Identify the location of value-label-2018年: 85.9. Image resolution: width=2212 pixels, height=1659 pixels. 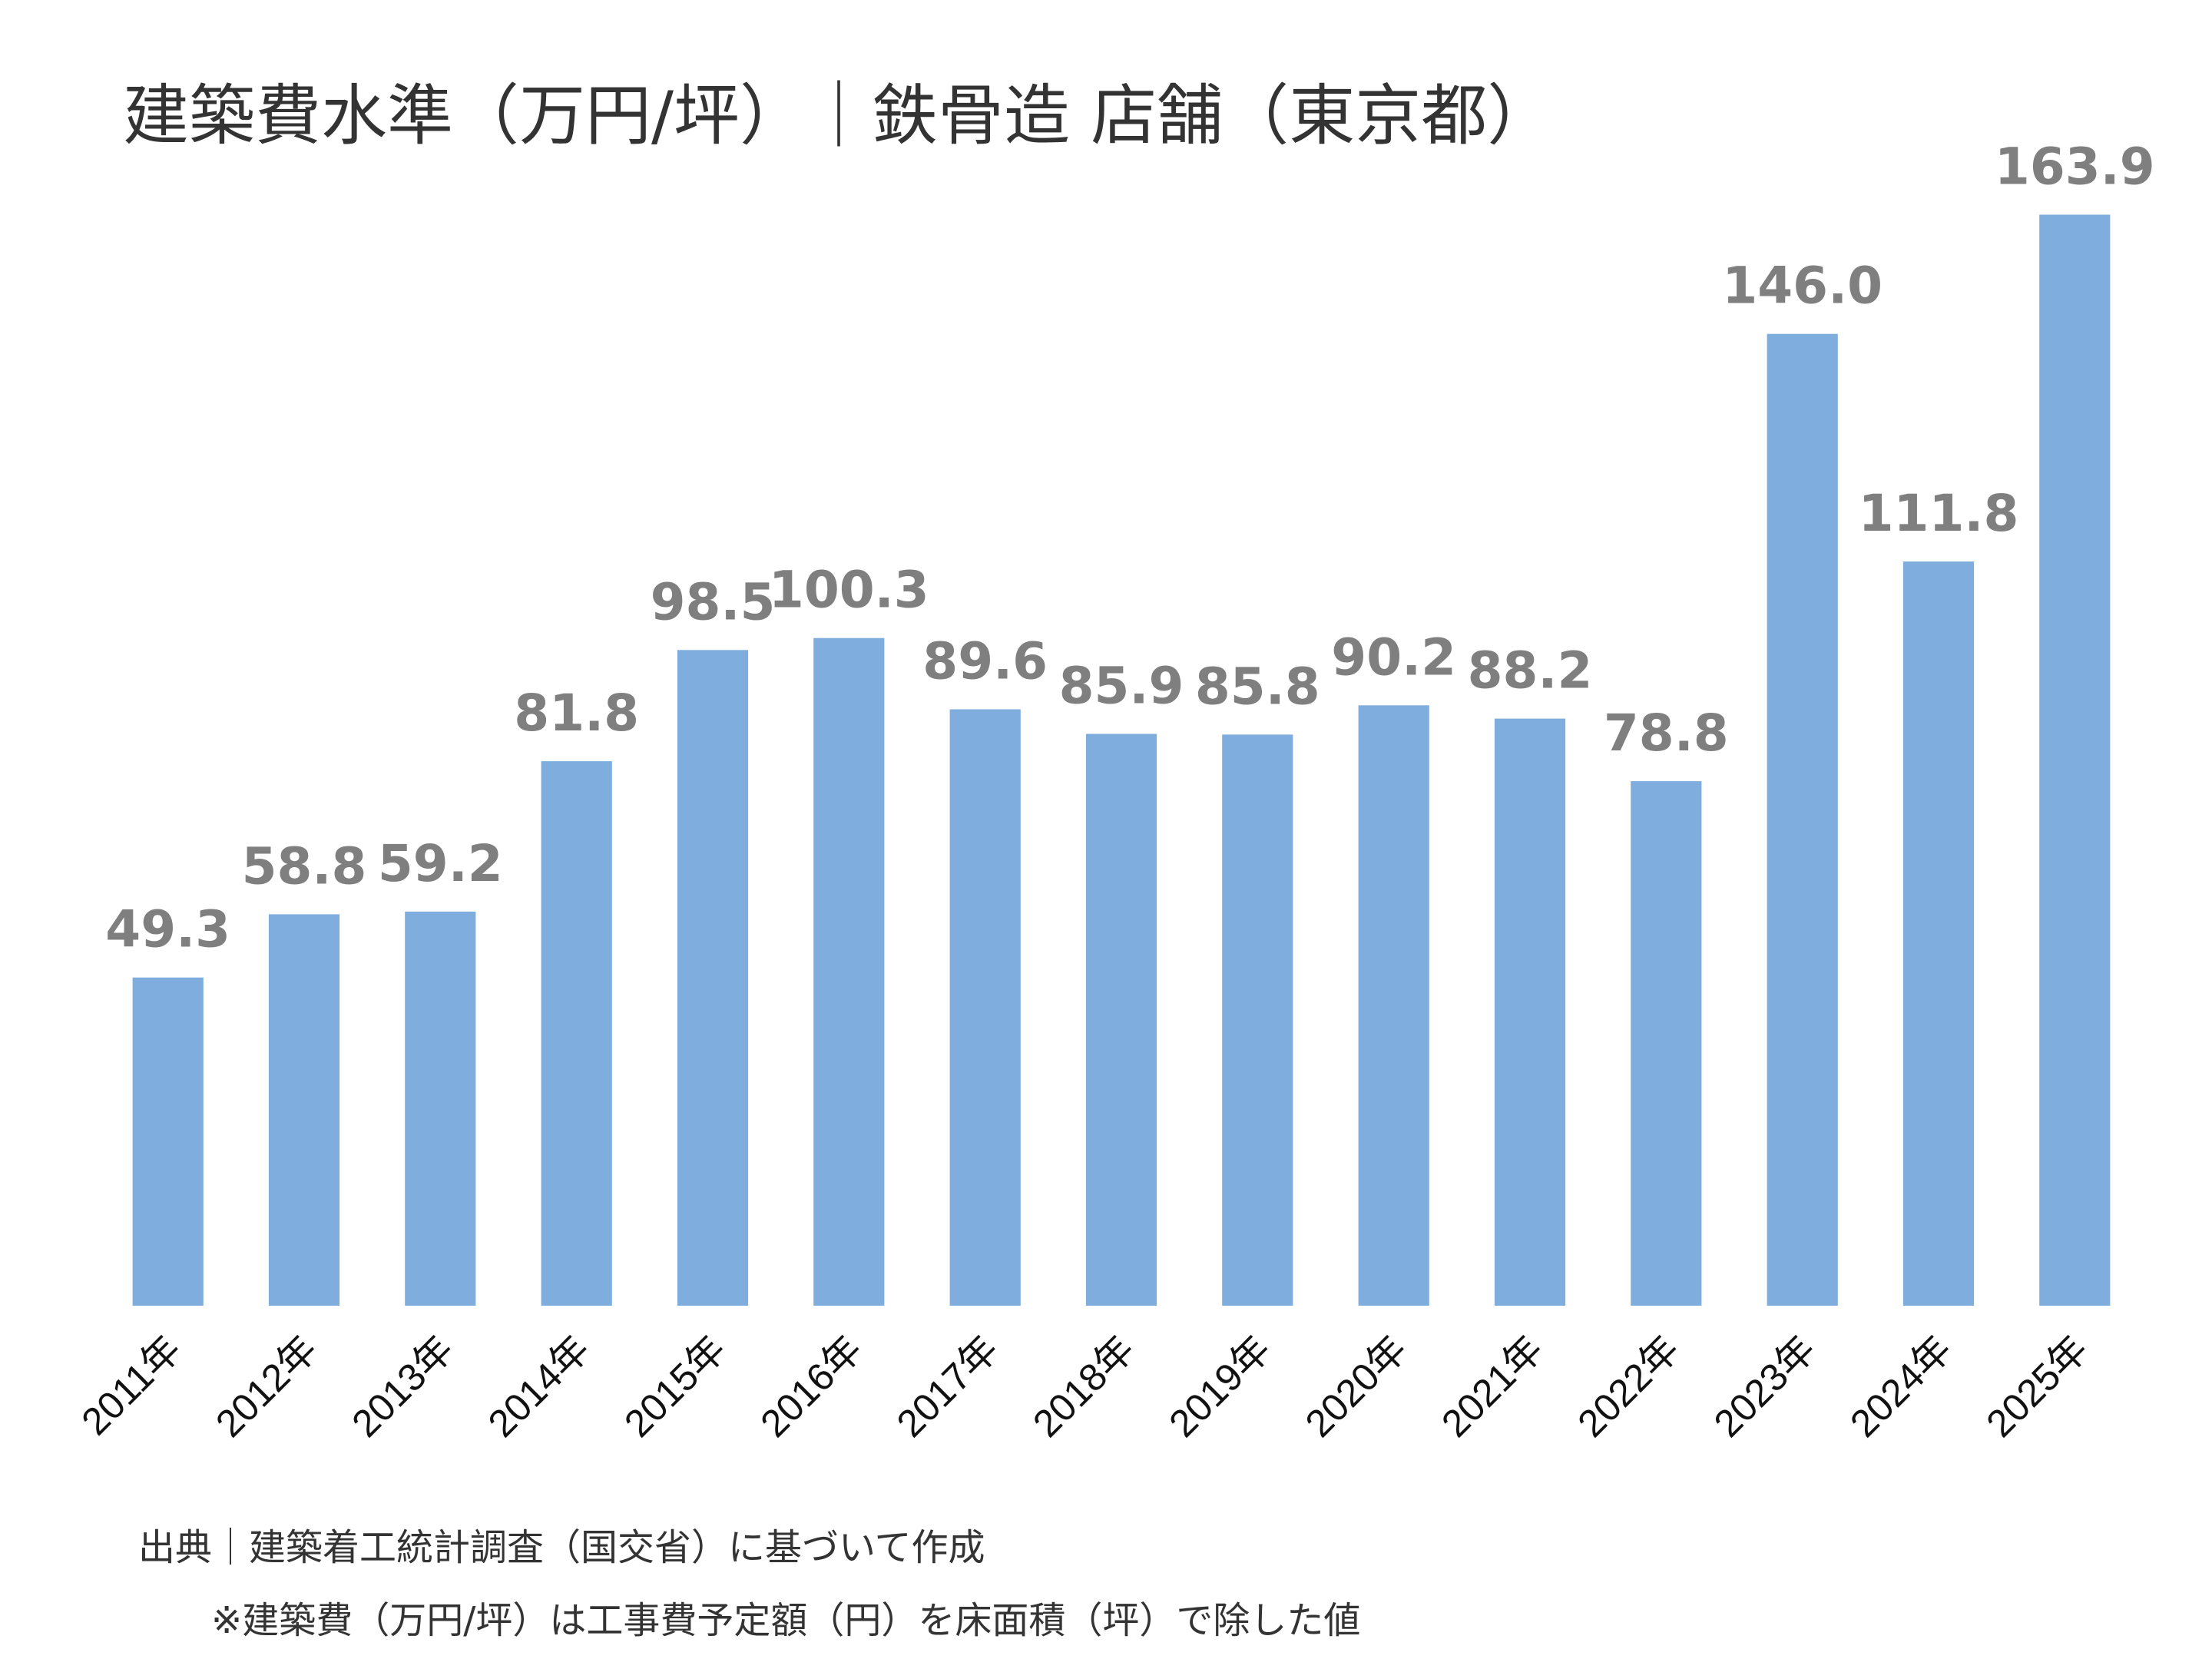
(1122, 686).